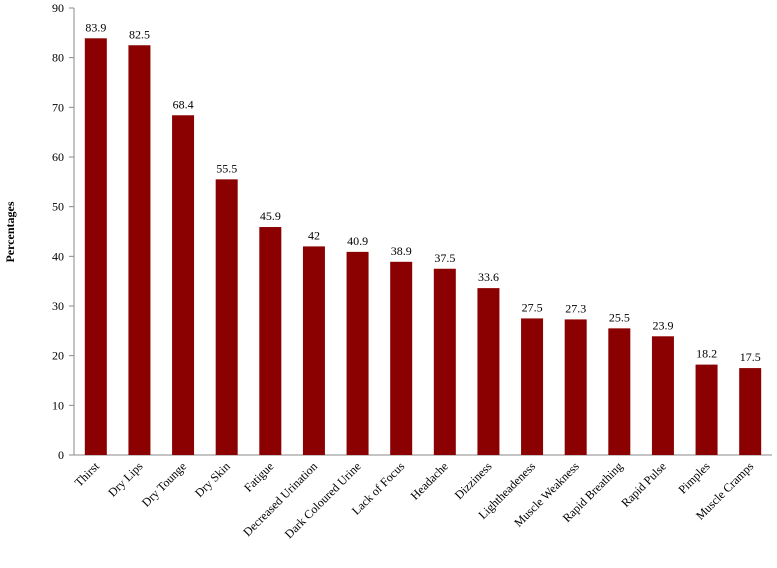 The height and width of the screenshot is (568, 777). Describe the element at coordinates (183, 104) in the screenshot. I see `value-label: 68.4` at that location.